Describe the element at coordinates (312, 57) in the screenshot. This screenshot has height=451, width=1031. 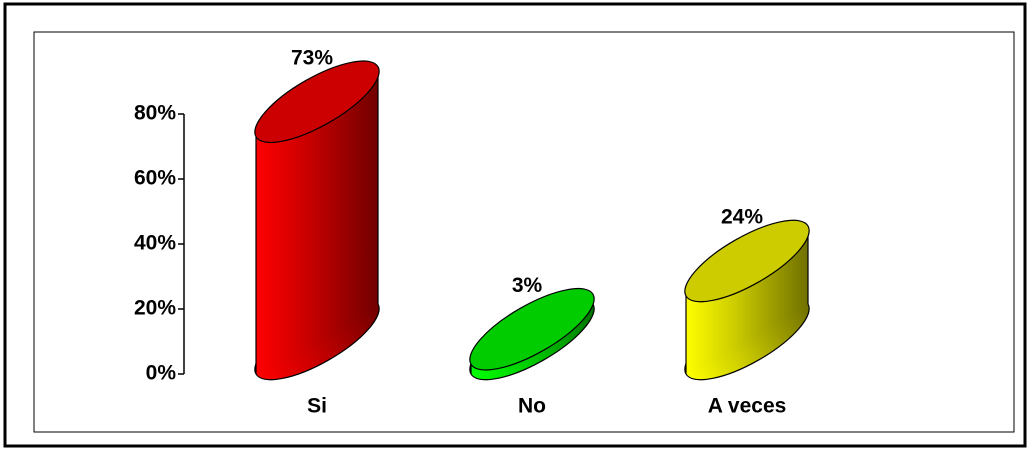
I see `value-label: 73%` at that location.